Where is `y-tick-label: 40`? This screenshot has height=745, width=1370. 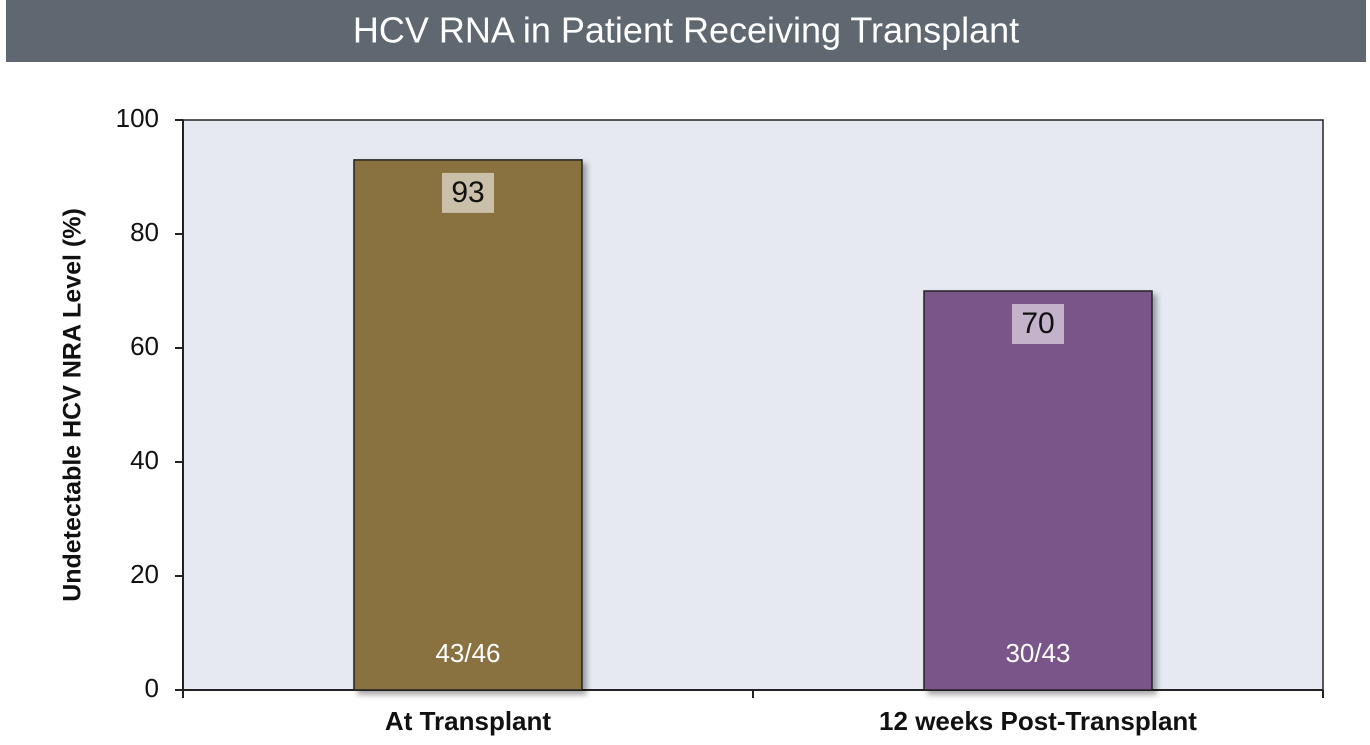 y-tick-label: 40 is located at coordinates (144, 460).